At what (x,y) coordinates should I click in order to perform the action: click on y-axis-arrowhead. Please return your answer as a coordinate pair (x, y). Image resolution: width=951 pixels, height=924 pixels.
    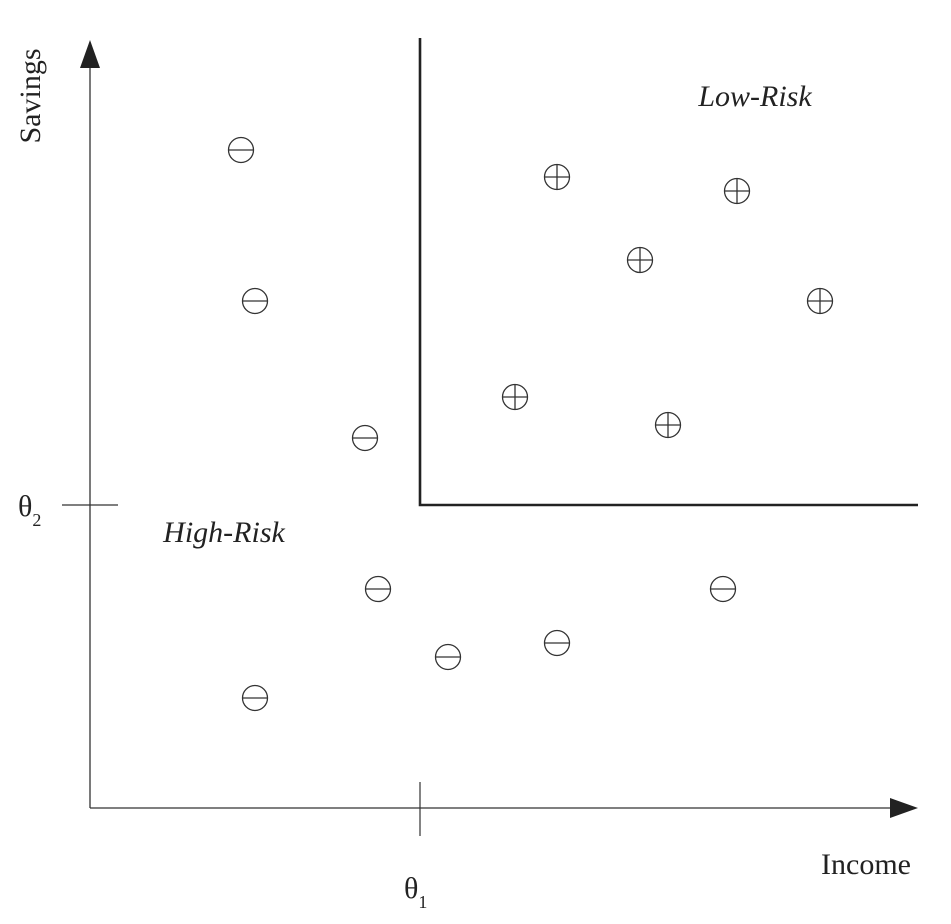
    Looking at the image, I should click on (90, 54).